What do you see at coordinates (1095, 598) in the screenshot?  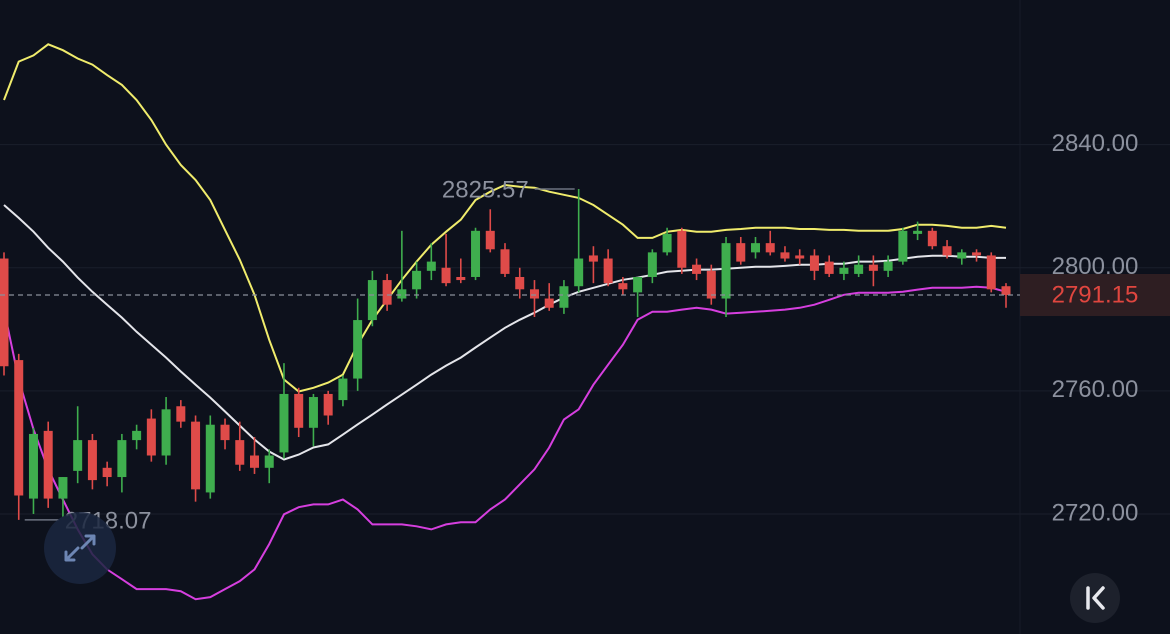 I see `collapse-button` at bounding box center [1095, 598].